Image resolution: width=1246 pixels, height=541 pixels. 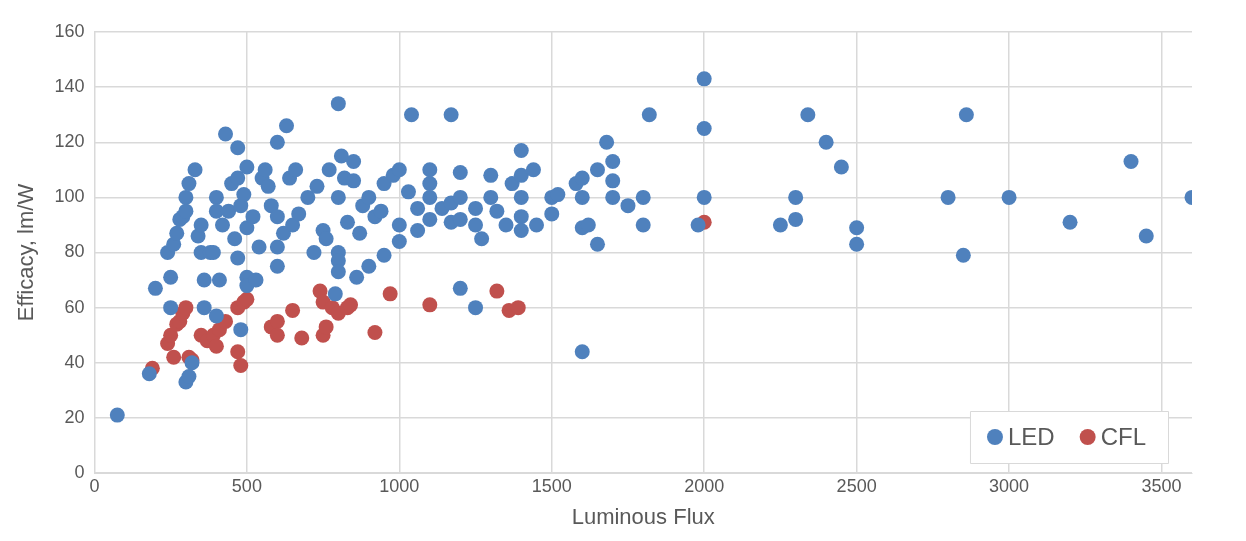 I want to click on y-tick-label: 120, so click(x=69, y=141).